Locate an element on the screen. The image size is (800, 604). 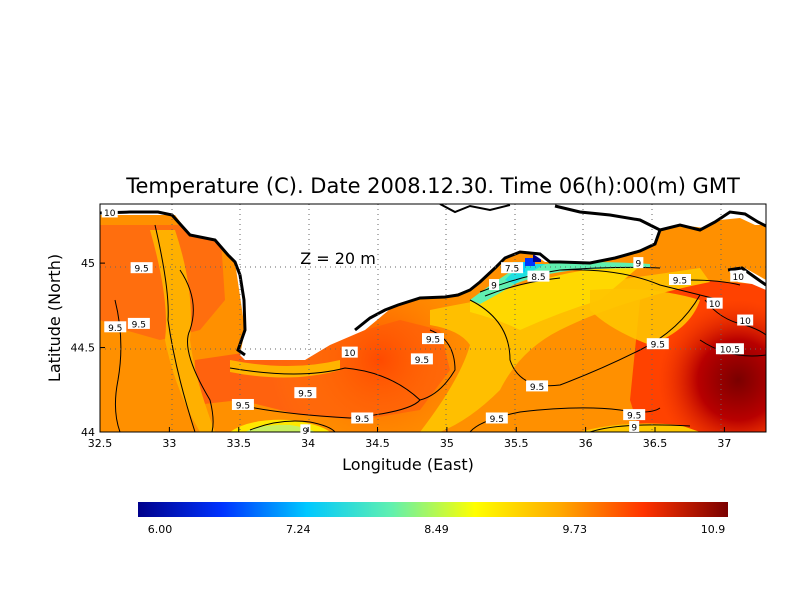
x-tick-label: 33.5 is located at coordinates (239, 443).